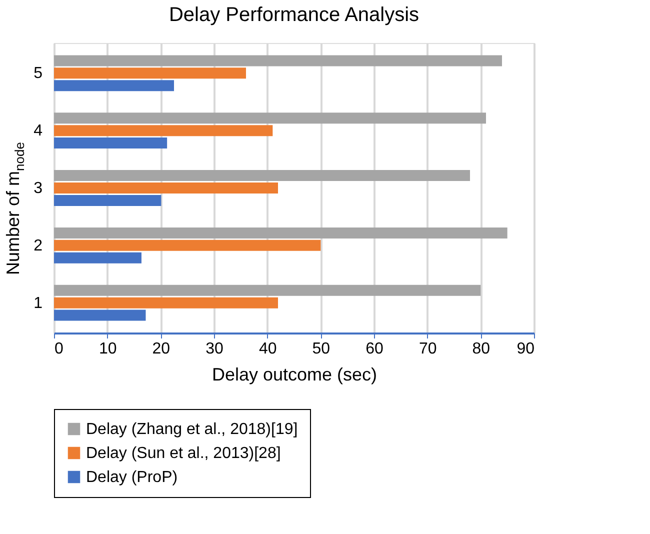  Describe the element at coordinates (38, 245) in the screenshot. I see `y-tick-label: 2` at that location.